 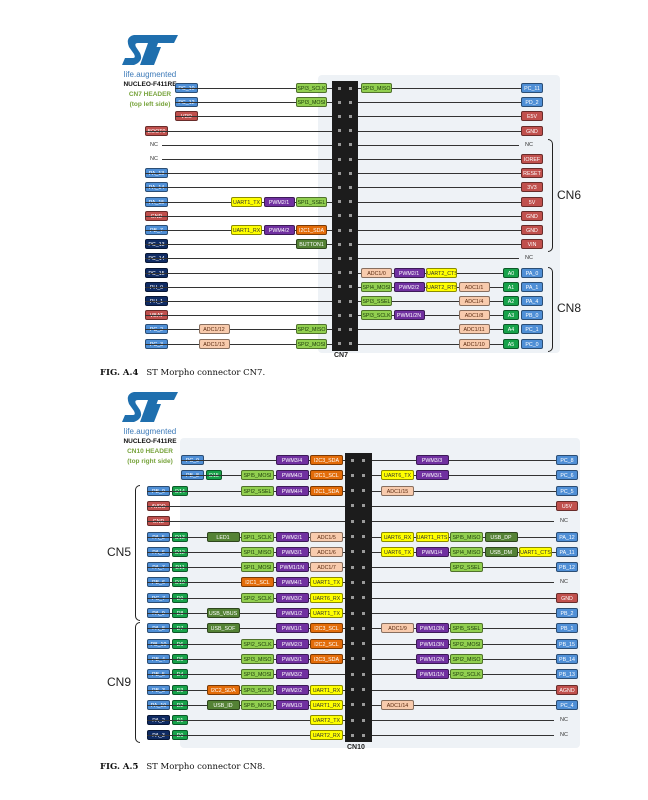 What do you see at coordinates (326, 597) in the screenshot?
I see `function-uart6-rx: UART6_RX` at bounding box center [326, 597].